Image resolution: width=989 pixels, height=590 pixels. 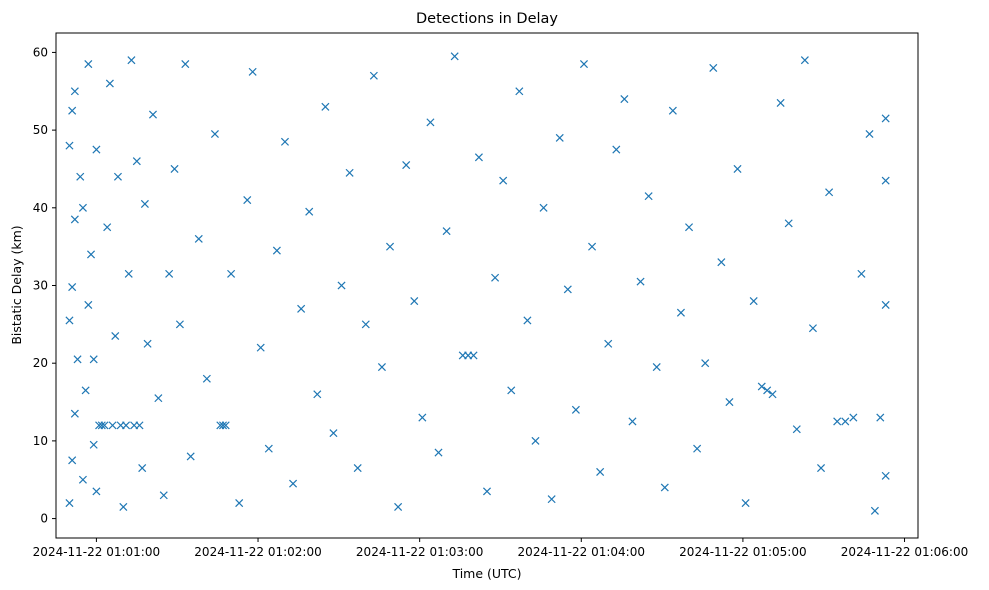 What do you see at coordinates (40, 52) in the screenshot?
I see `y-tick-label: 60` at bounding box center [40, 52].